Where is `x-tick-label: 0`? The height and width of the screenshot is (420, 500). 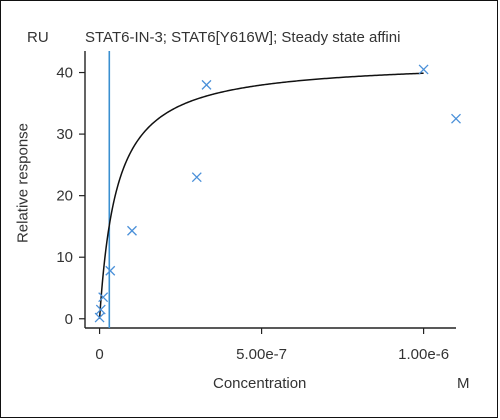
x-tick-label: 0 is located at coordinates (99, 354).